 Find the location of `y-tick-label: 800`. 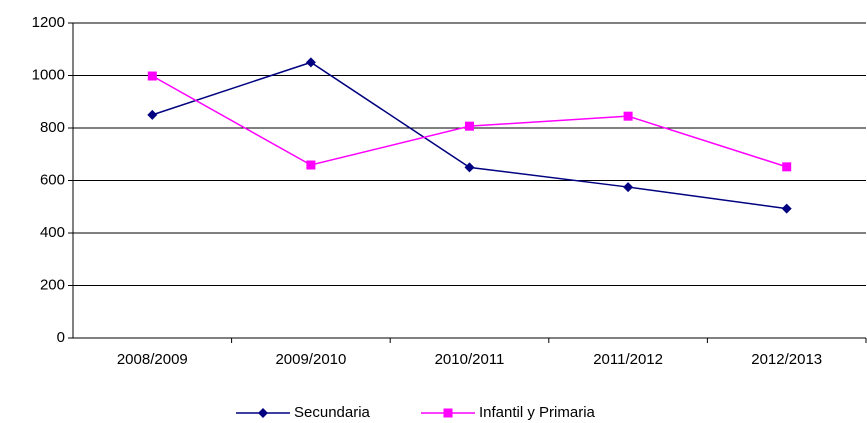

y-tick-label: 800 is located at coordinates (52, 127).